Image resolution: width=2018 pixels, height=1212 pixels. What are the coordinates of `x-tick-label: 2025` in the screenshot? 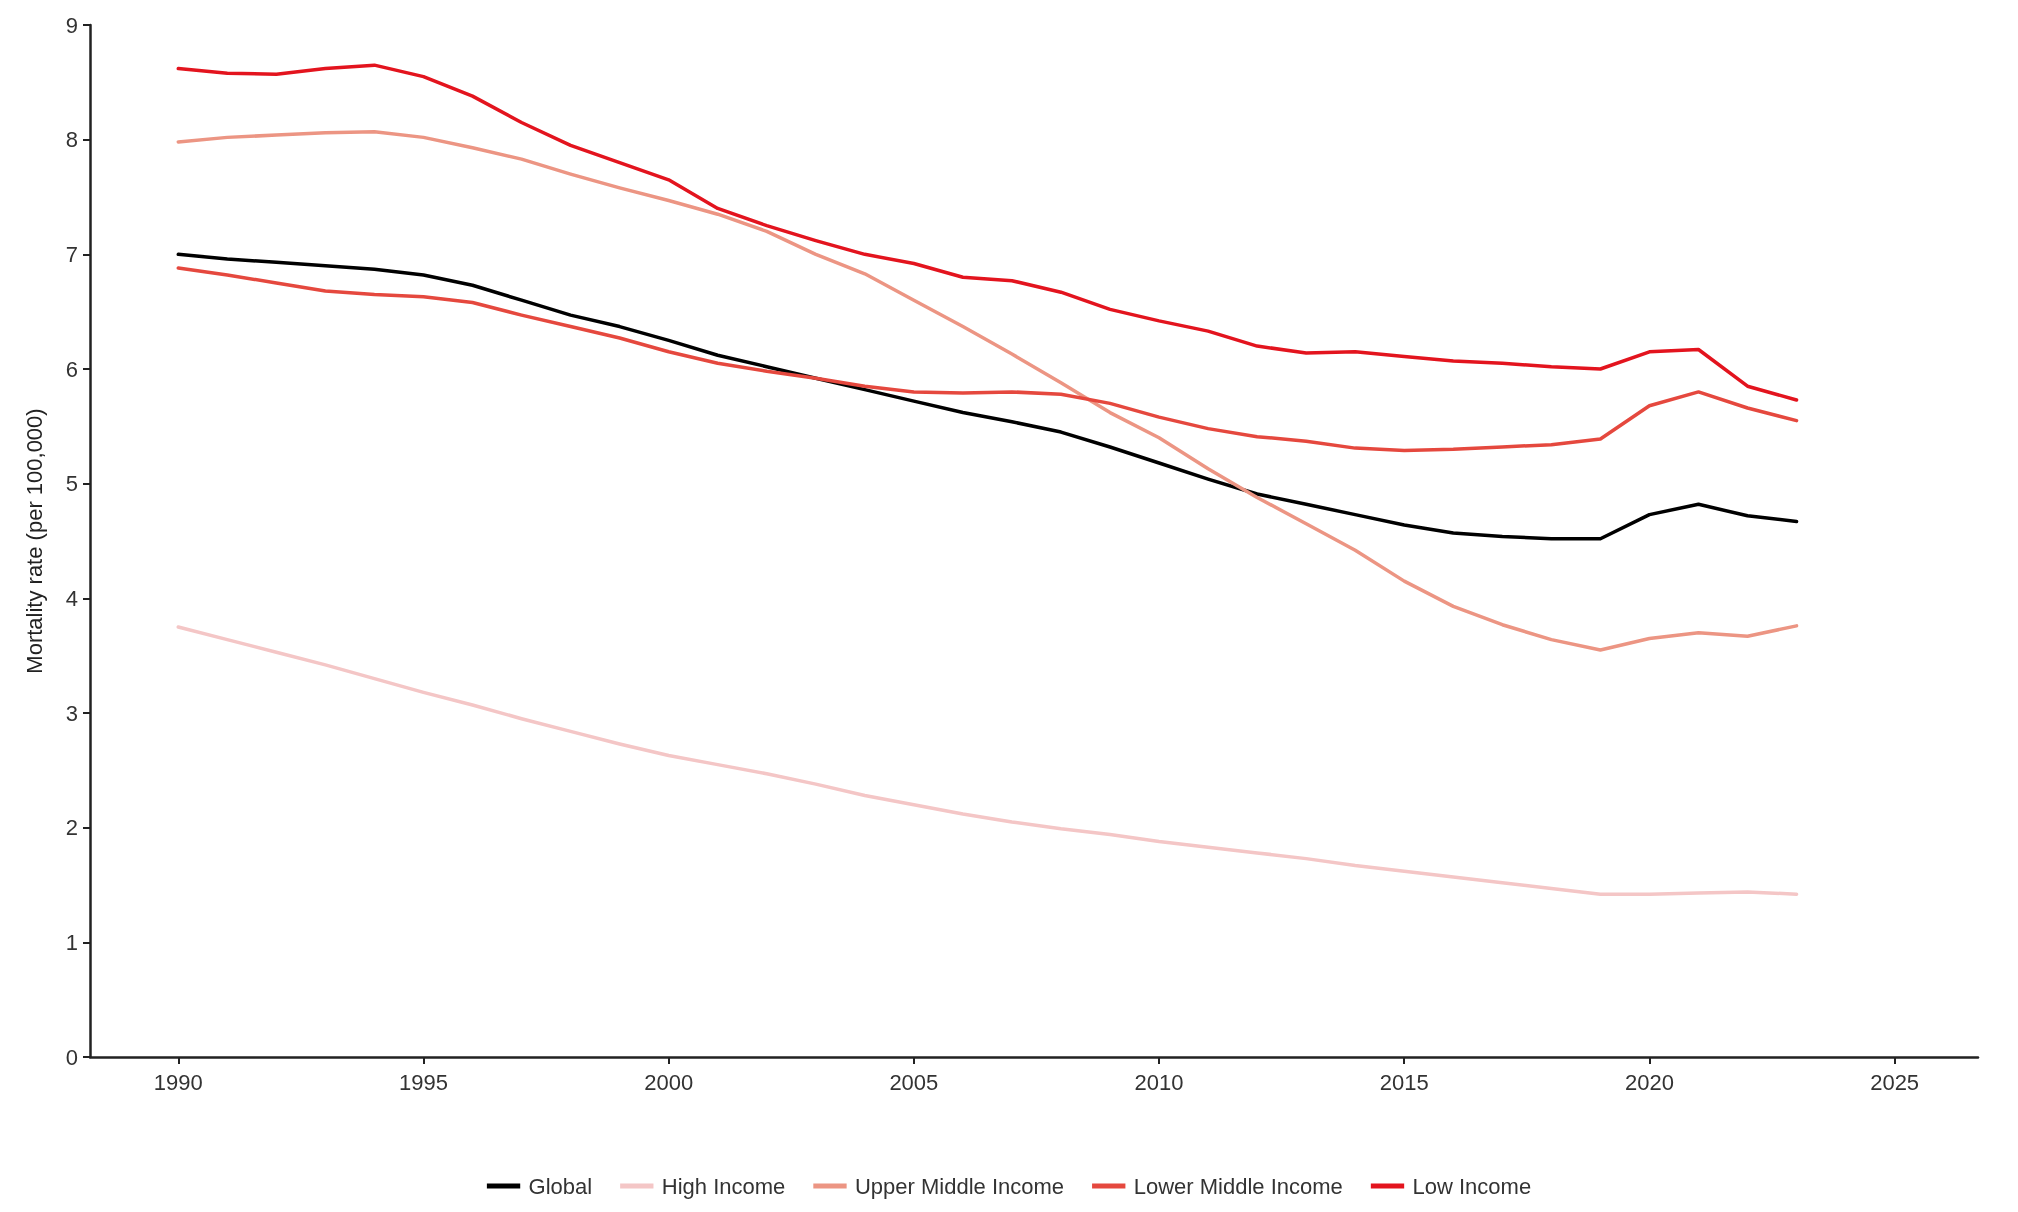 It's located at (1895, 1082).